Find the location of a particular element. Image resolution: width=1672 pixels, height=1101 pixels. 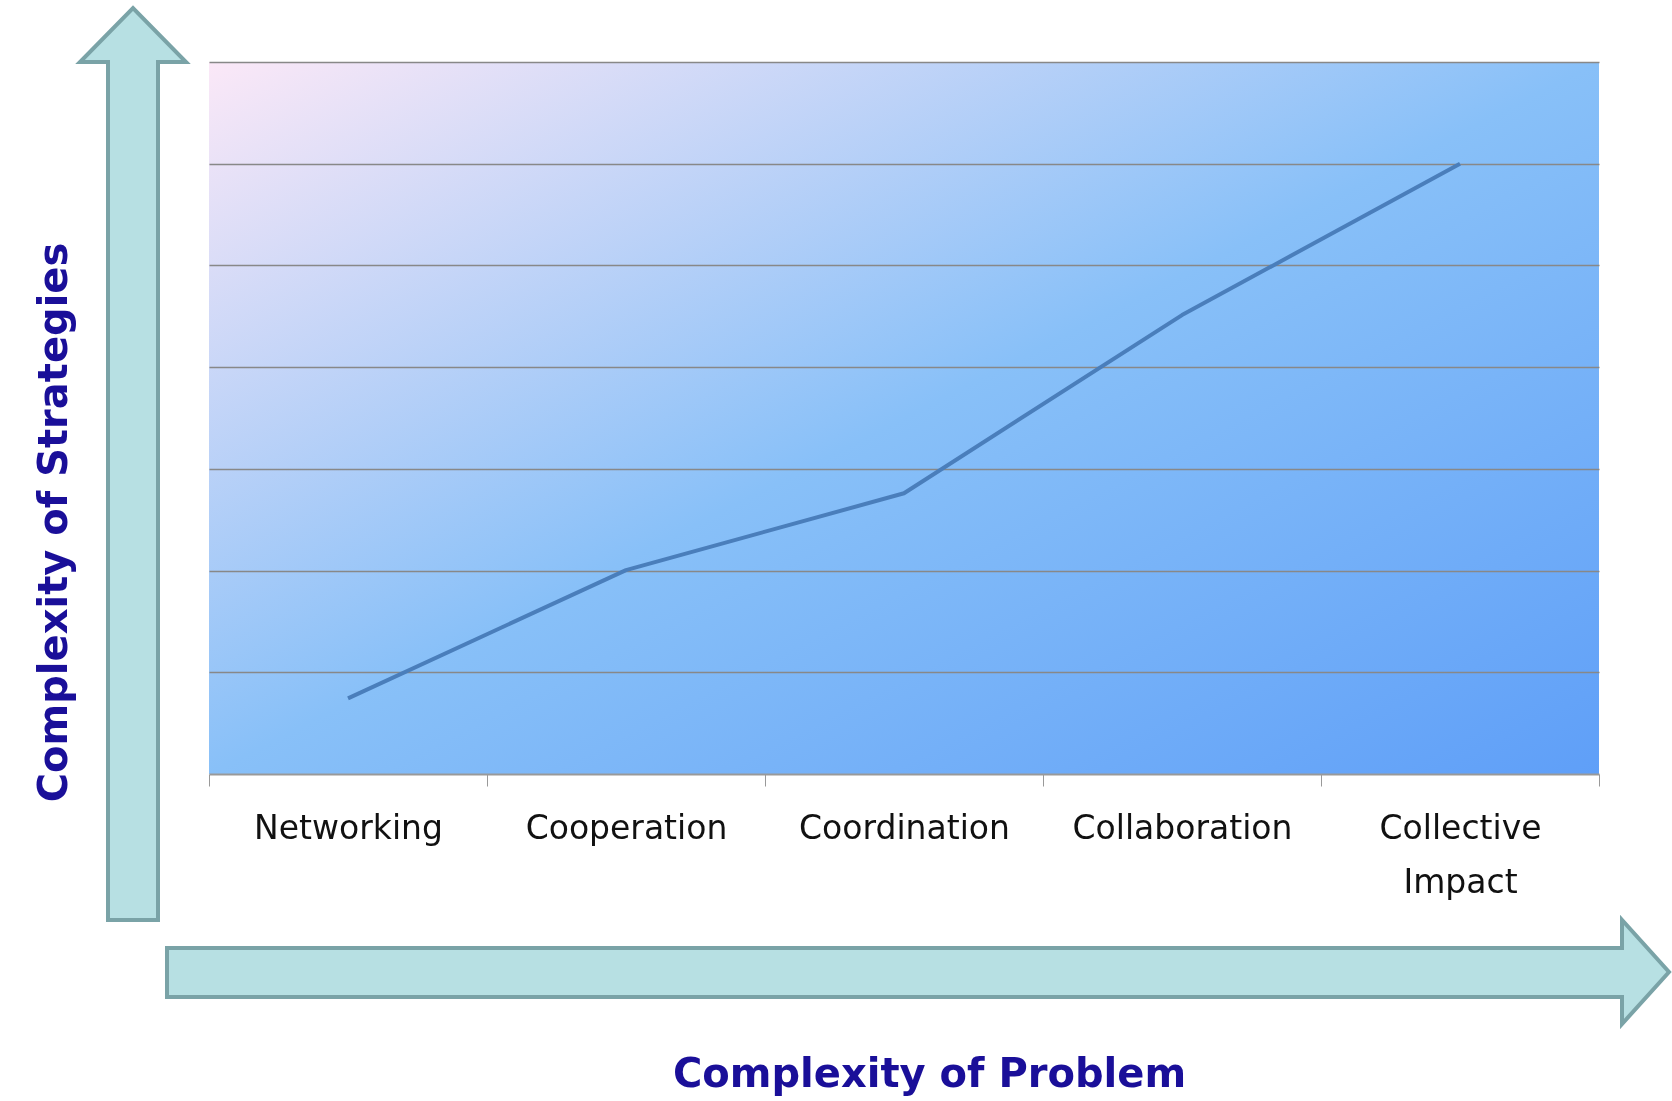

x-tick-label: Networking is located at coordinates (348, 827).